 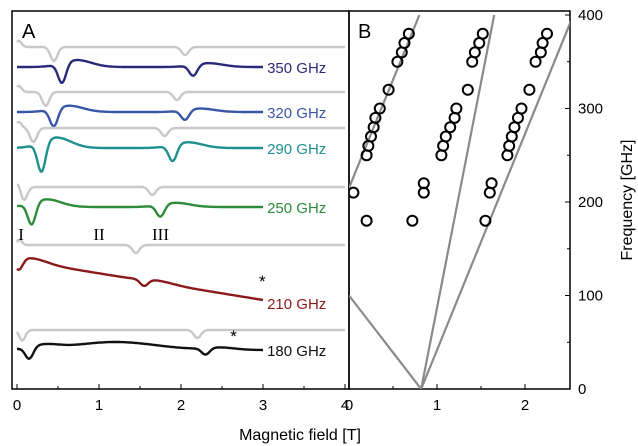 What do you see at coordinates (590, 15) in the screenshot?
I see `y-tick-label: 400` at bounding box center [590, 15].